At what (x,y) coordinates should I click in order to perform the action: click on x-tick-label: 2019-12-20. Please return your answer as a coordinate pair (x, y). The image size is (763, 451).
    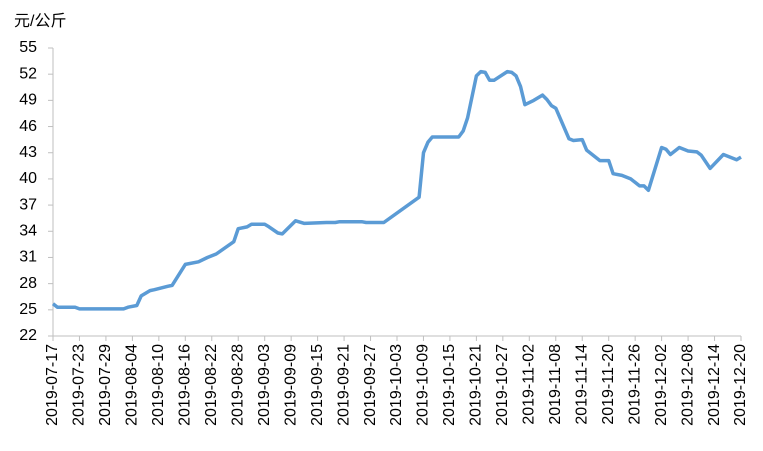
    Looking at the image, I should click on (740, 385).